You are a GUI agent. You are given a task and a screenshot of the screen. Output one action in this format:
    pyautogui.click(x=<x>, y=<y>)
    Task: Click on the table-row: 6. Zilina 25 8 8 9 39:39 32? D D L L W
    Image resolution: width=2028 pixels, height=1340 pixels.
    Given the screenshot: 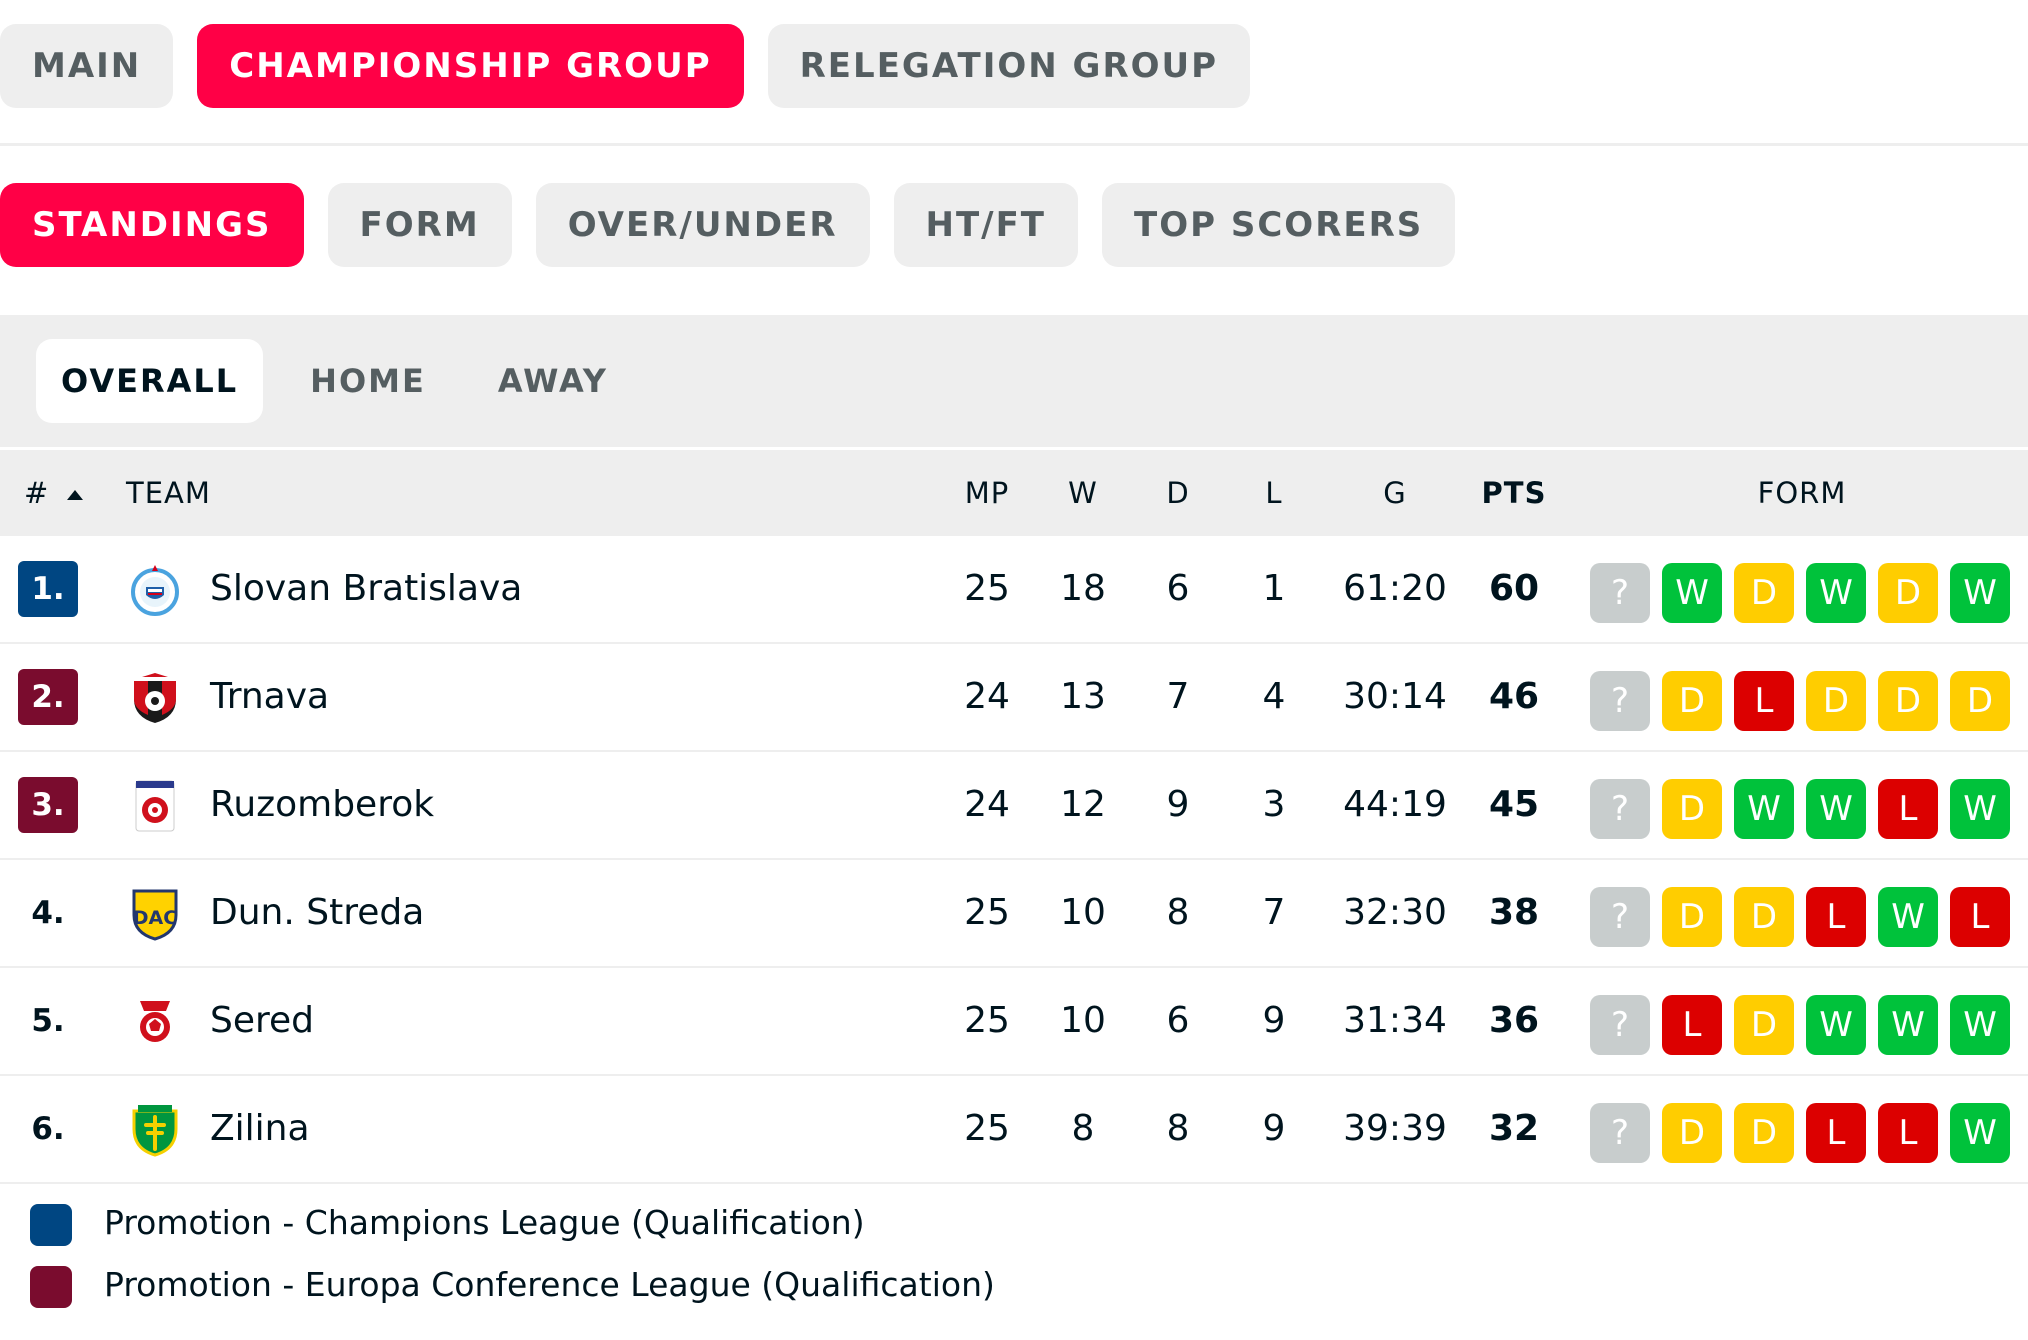 What is the action you would take?
    pyautogui.click(x=1014, y=1130)
    